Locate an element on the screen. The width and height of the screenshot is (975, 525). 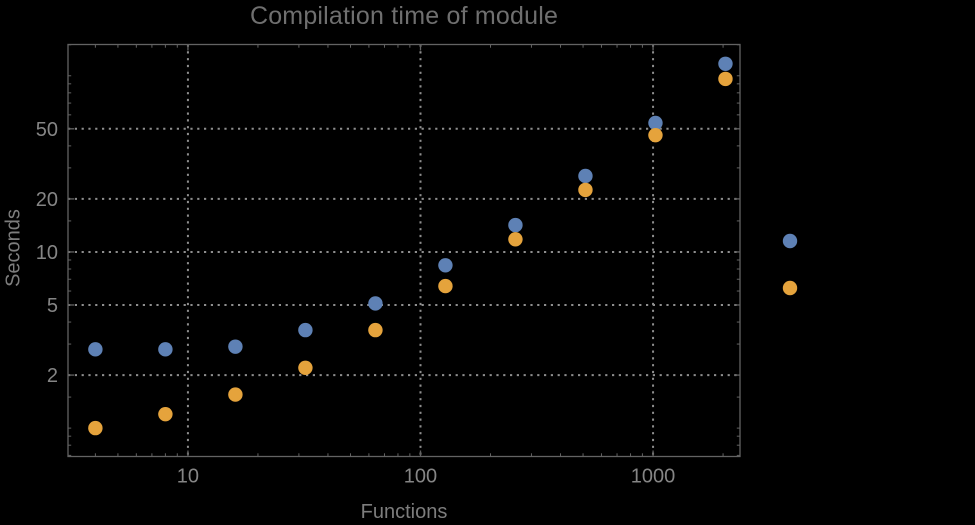
chart-title: Compilation time of module is located at coordinates (404, 16).